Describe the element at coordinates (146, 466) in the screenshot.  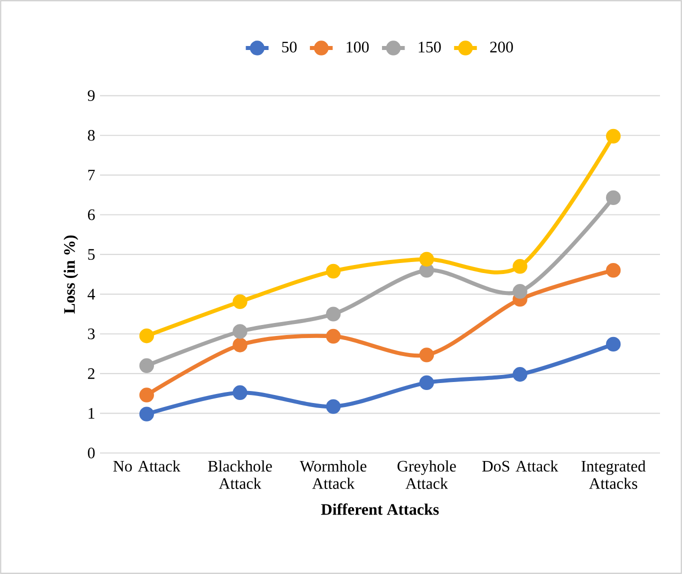
I see `x-tick-label: No Attack` at that location.